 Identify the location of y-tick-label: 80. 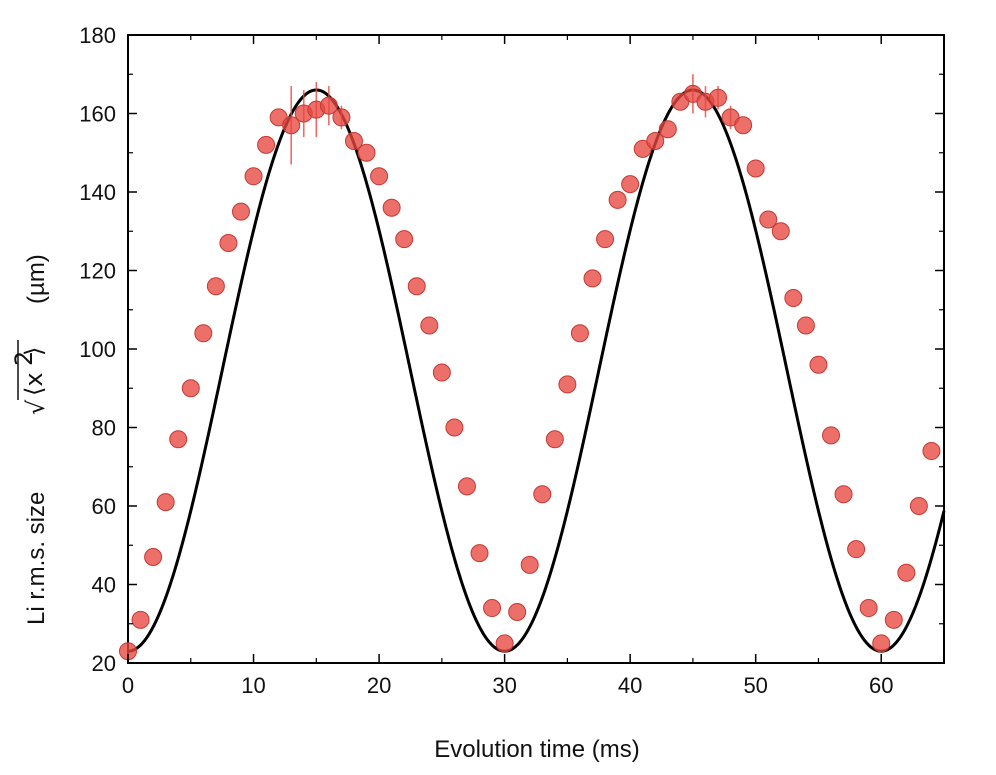
(104, 428).